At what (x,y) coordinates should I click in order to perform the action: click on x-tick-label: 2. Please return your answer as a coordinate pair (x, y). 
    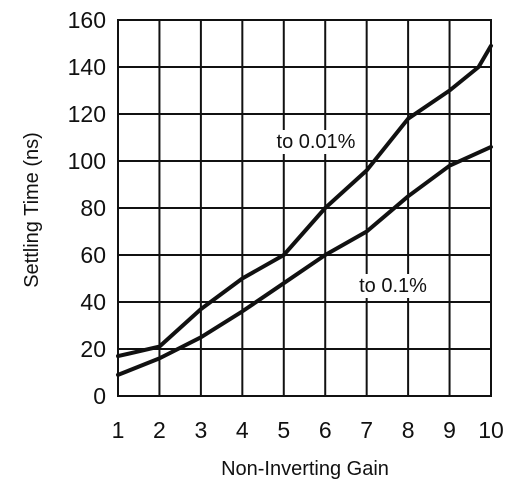
    Looking at the image, I should click on (159, 430).